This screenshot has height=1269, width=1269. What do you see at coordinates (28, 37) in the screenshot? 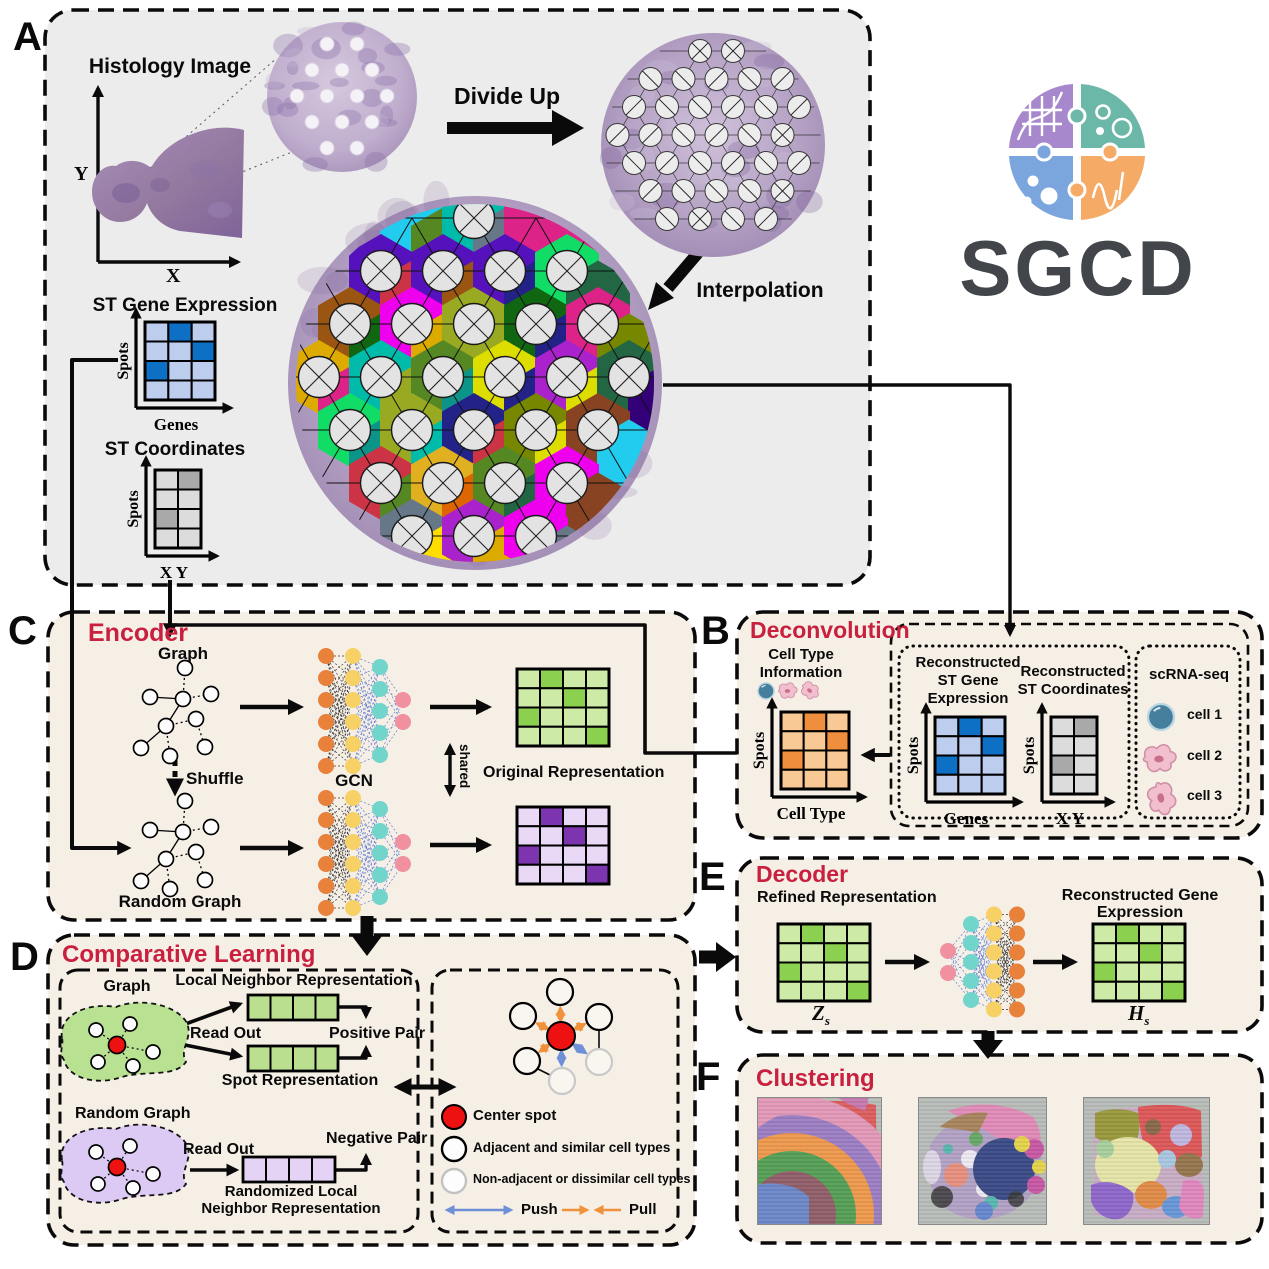
I see `panel-label-a: A` at bounding box center [28, 37].